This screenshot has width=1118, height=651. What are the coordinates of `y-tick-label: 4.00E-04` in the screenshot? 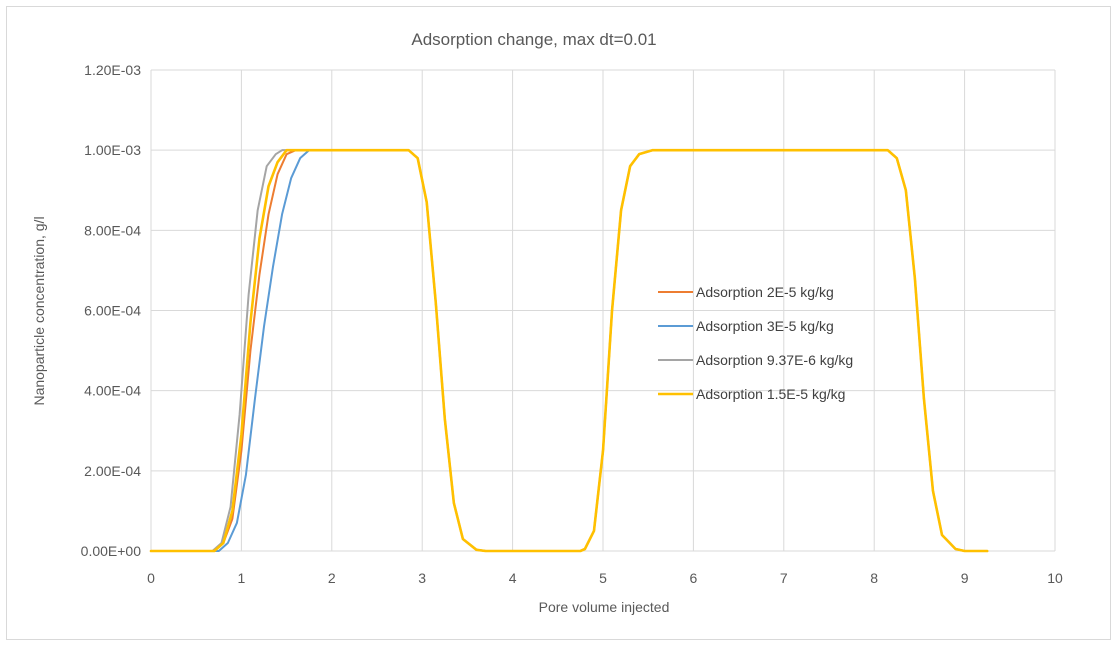 It's located at (112, 391).